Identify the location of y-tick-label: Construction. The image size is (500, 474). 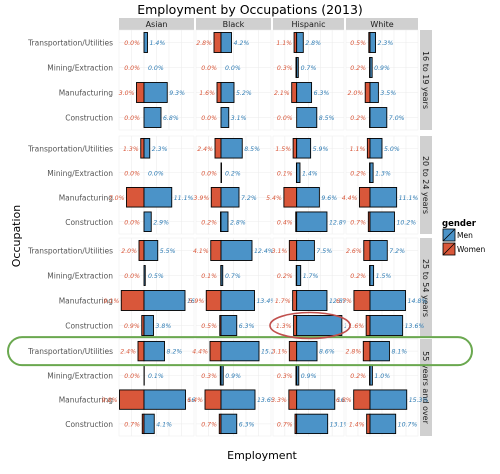
(89, 424).